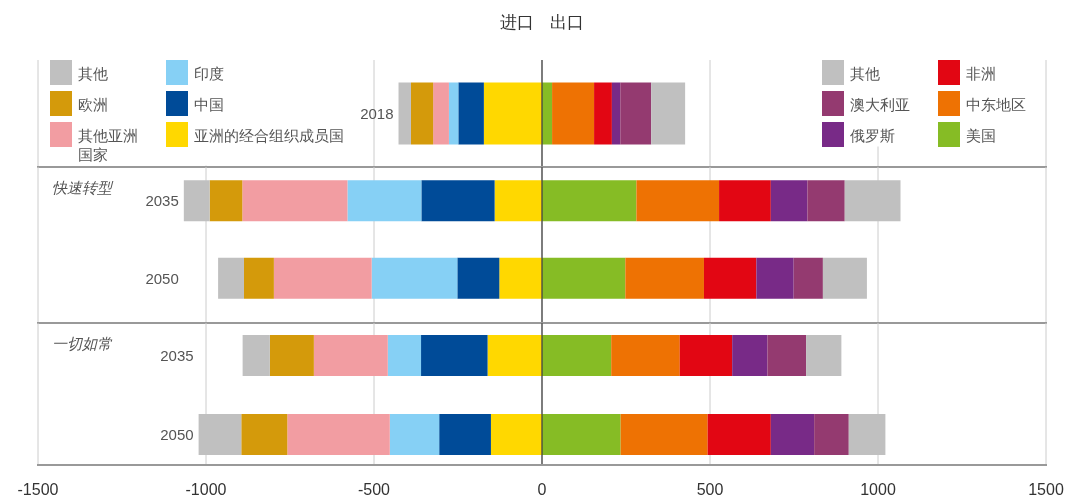  I want to click on legend-label: 欧洲, so click(93, 103).